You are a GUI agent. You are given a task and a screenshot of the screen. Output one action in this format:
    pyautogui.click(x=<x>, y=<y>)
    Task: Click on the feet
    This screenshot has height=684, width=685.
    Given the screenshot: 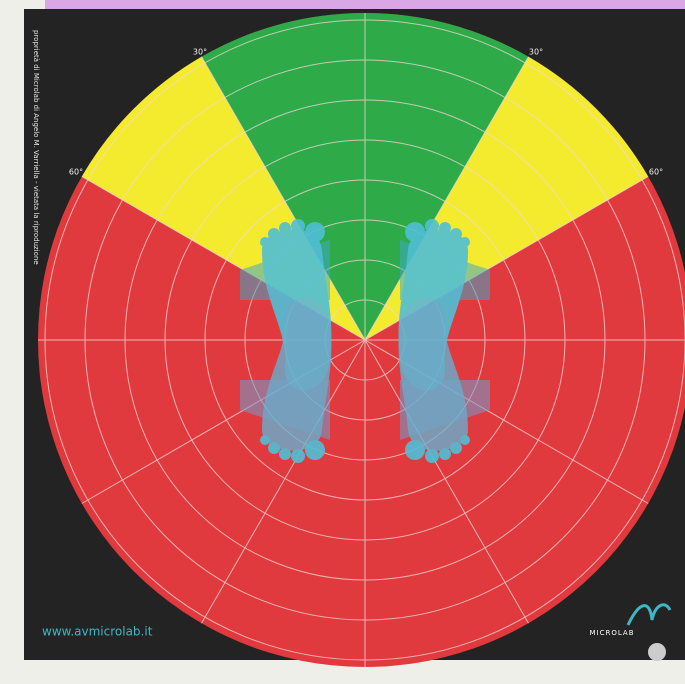 What is the action you would take?
    pyautogui.click(x=365, y=341)
    